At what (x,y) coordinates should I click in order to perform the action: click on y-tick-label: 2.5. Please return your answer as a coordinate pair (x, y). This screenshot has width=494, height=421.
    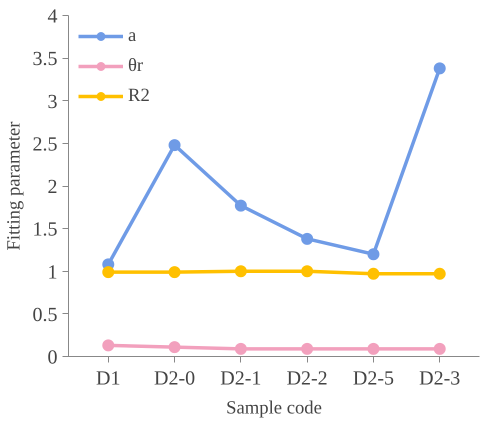
    Looking at the image, I should click on (45, 144).